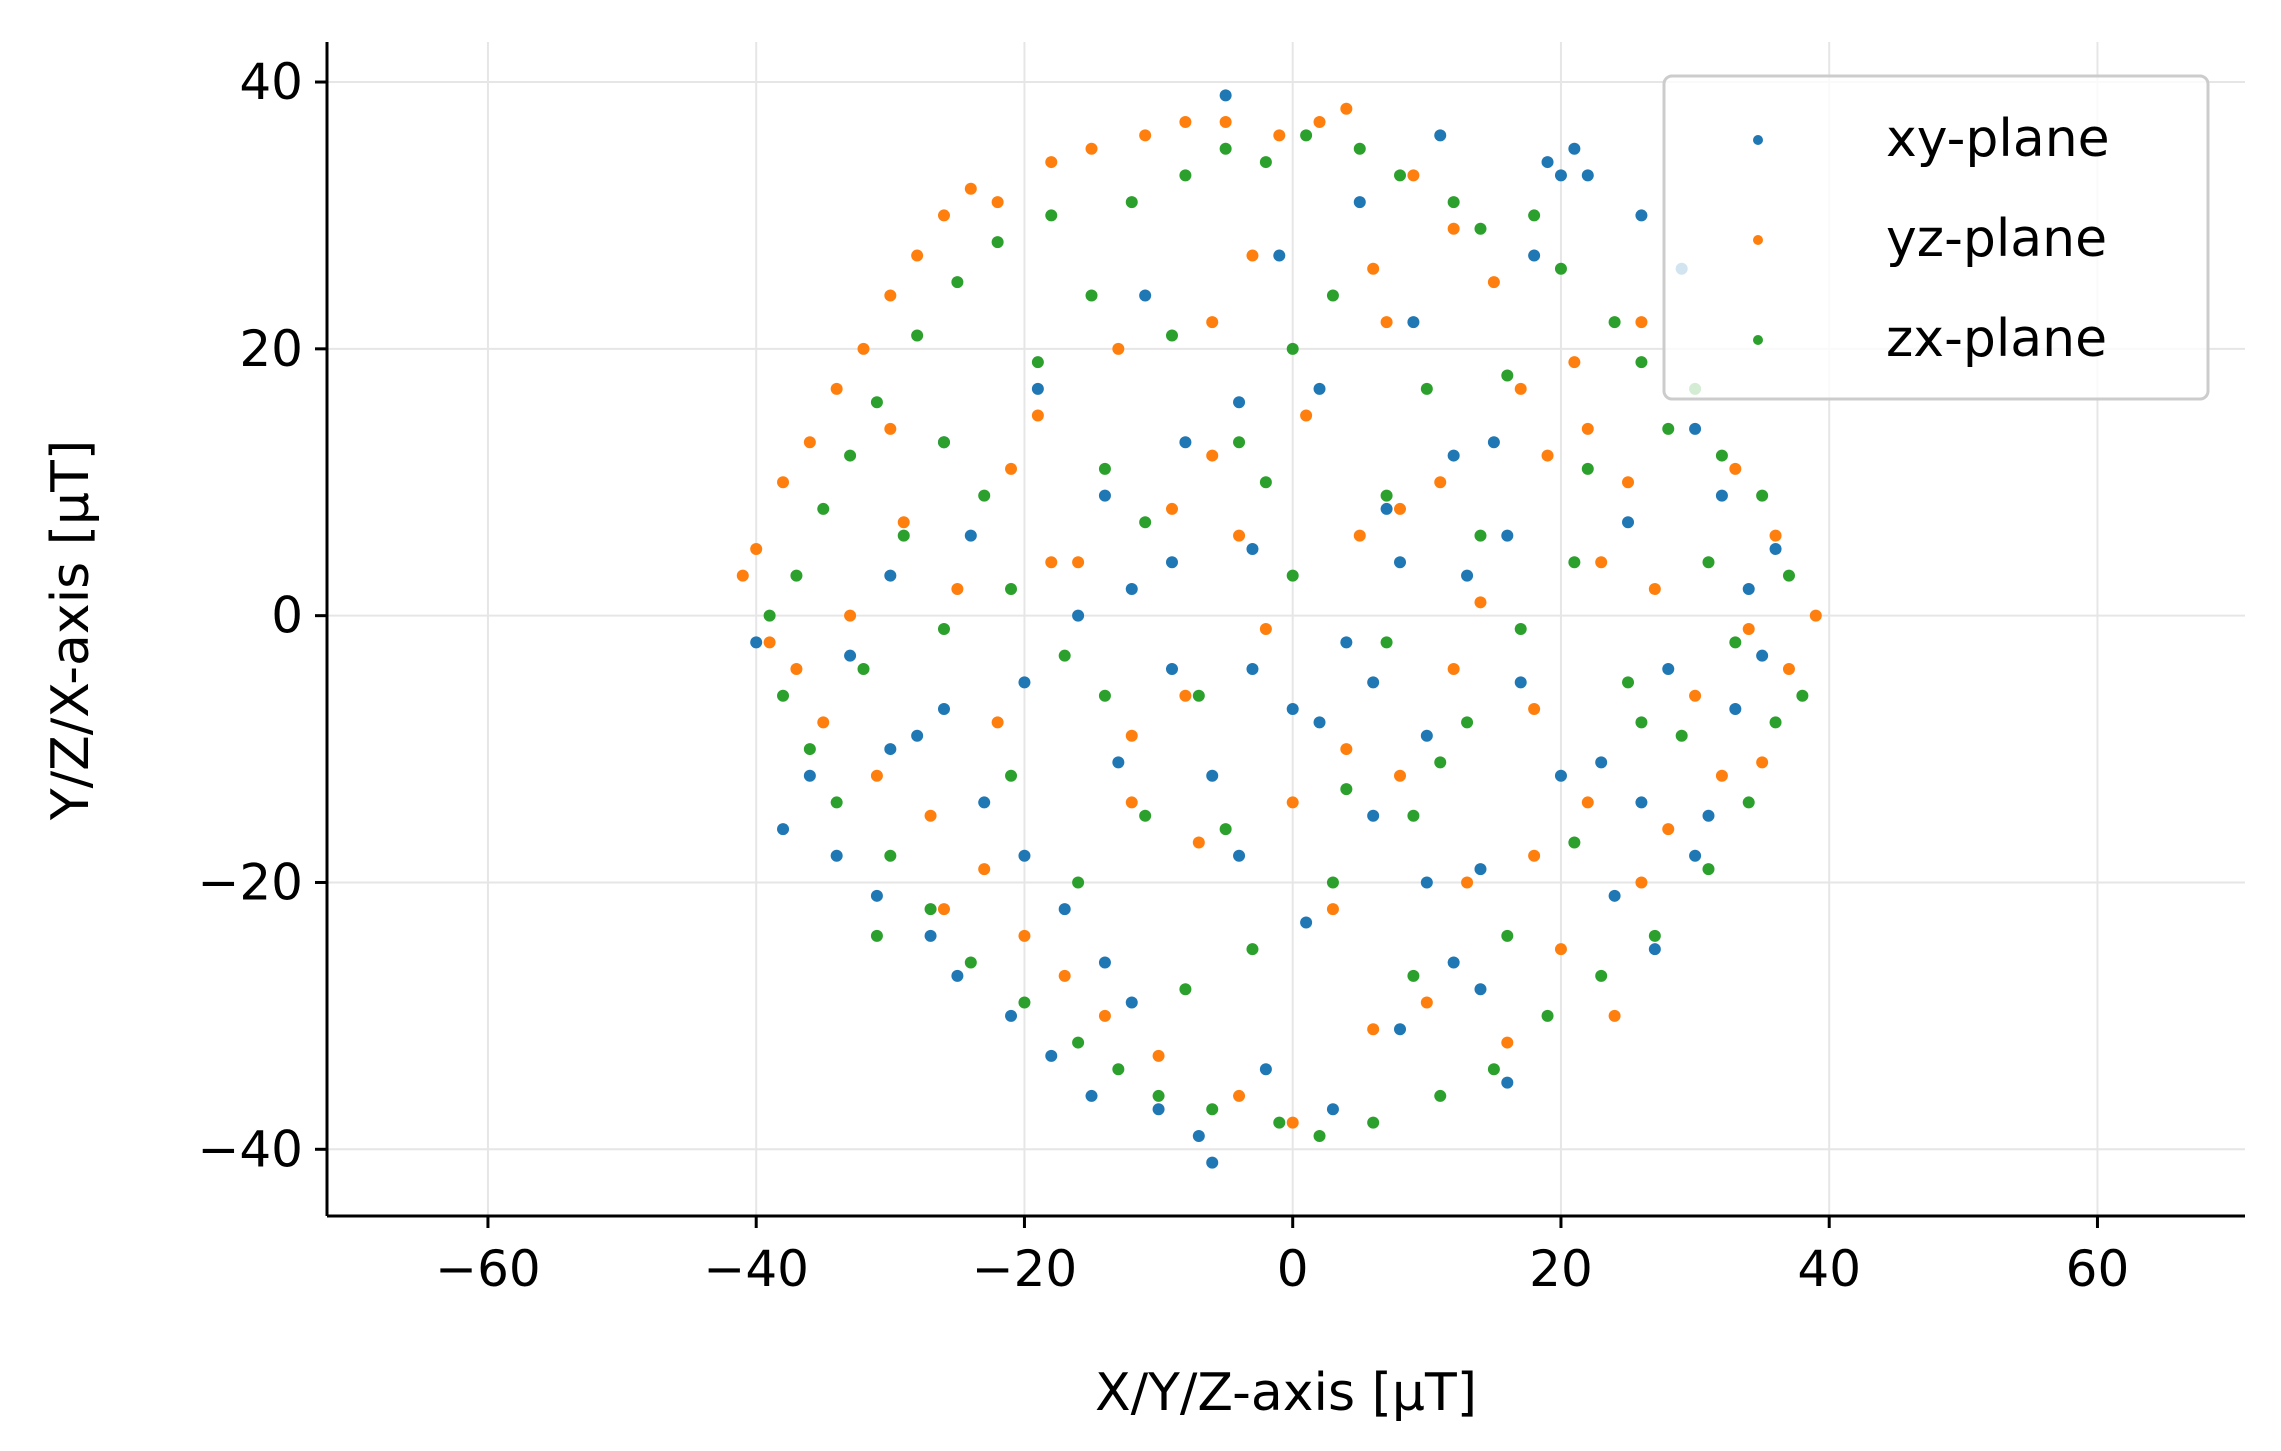 This screenshot has height=1451, width=2281. I want to click on legend-marker-xy-plane, so click(1758, 140).